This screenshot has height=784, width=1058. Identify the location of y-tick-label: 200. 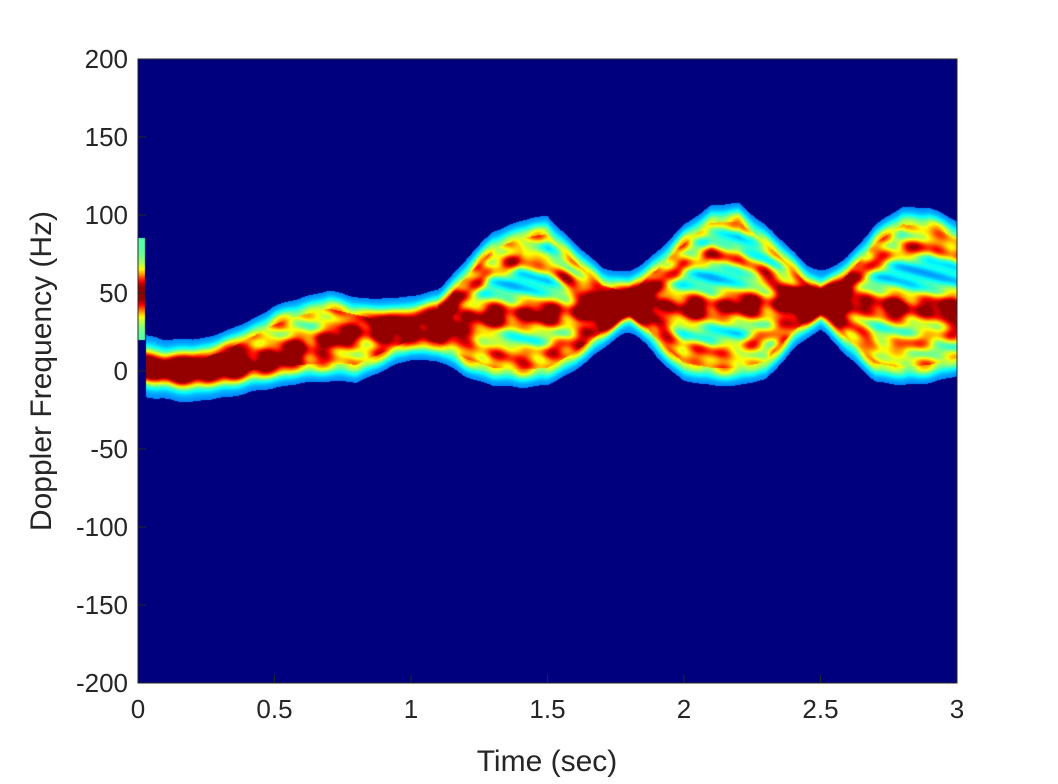
(106, 59).